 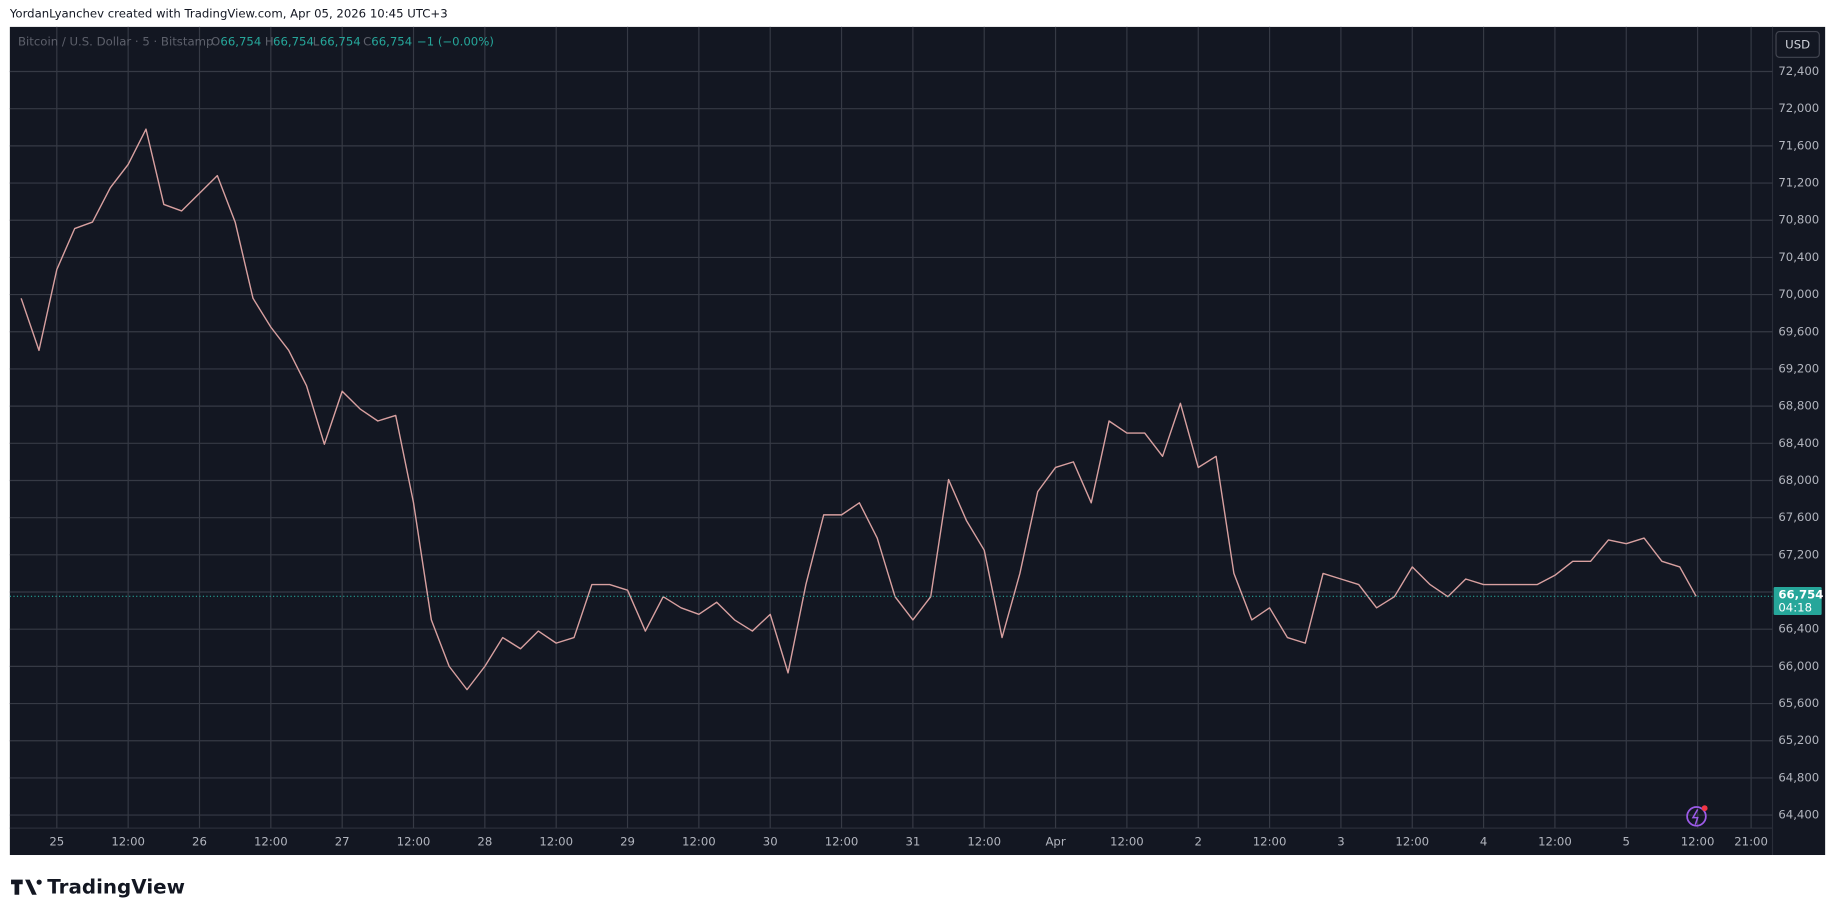 What do you see at coordinates (115, 42) in the screenshot?
I see `legend-symbol: Bitcoin / U.S. Dollar · 5 · Bitstamp` at bounding box center [115, 42].